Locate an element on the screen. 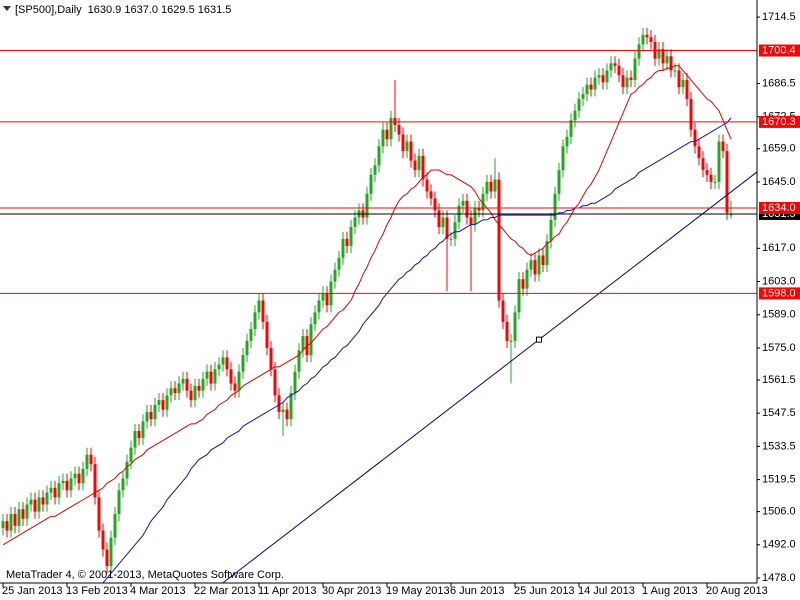 This screenshot has width=800, height=600. level-box is located at coordinates (779, 50).